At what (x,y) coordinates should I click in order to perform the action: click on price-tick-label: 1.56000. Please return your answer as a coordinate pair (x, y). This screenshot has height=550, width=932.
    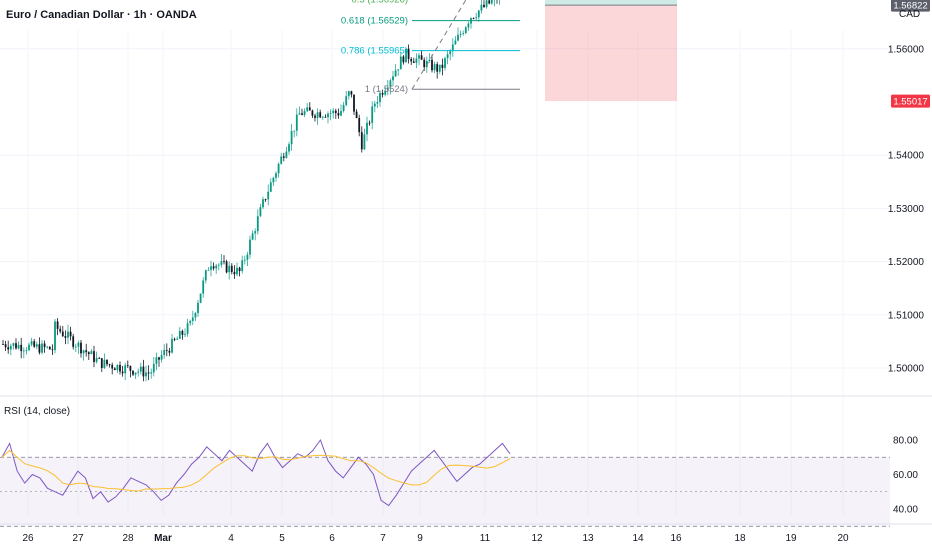
    Looking at the image, I should click on (906, 49).